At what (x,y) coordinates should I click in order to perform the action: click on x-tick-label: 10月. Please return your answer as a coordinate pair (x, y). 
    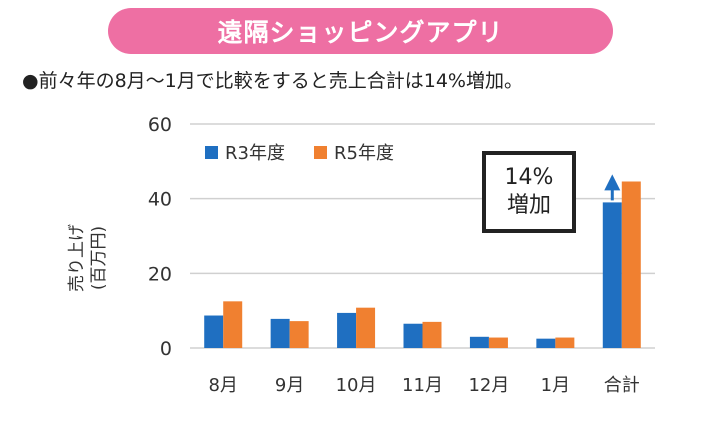
    Looking at the image, I should click on (356, 385).